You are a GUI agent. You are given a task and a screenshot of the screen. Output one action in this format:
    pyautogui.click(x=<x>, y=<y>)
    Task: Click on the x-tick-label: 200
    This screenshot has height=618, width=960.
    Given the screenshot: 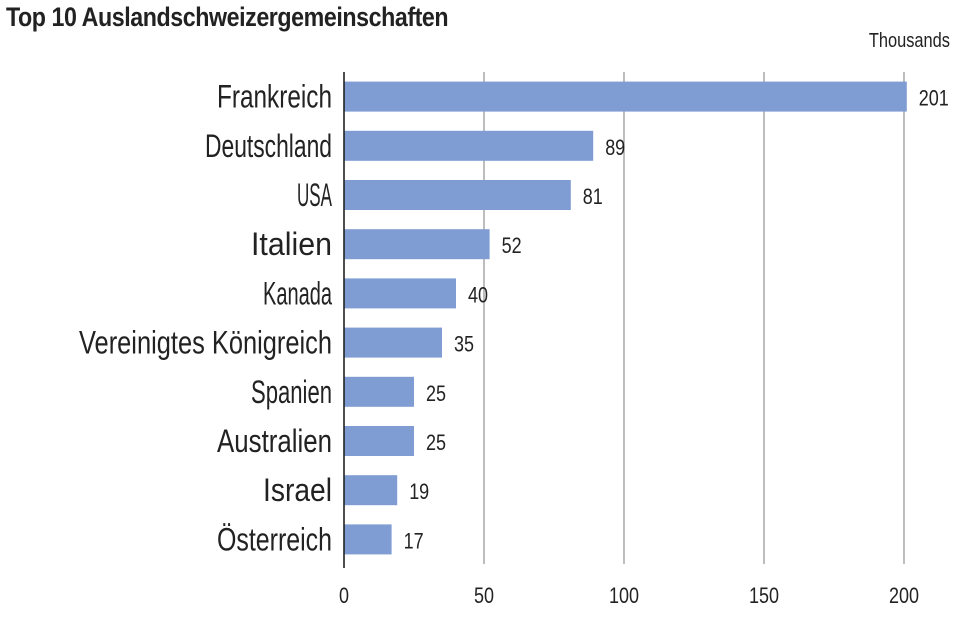 What is the action you would take?
    pyautogui.click(x=904, y=595)
    